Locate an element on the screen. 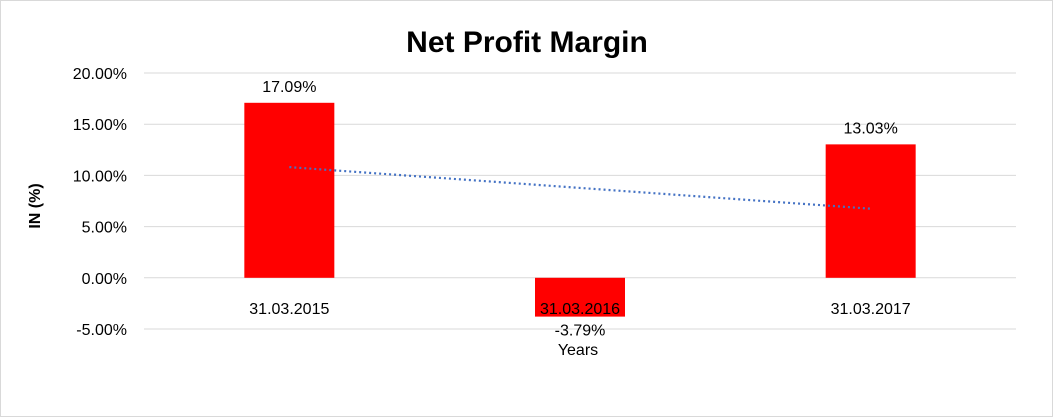 Image resolution: width=1053 pixels, height=417 pixels. data-label: 13.03% is located at coordinates (871, 128).